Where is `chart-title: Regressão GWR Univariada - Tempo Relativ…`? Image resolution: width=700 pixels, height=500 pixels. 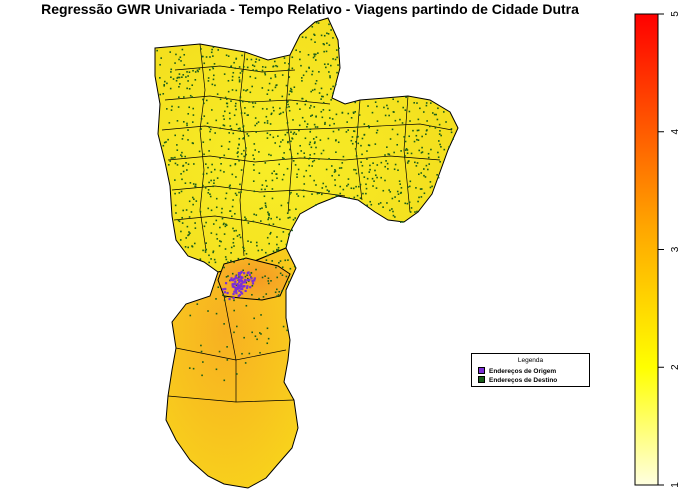 chart-title: Regressão GWR Univariada - Tempo Relativ… is located at coordinates (310, 9).